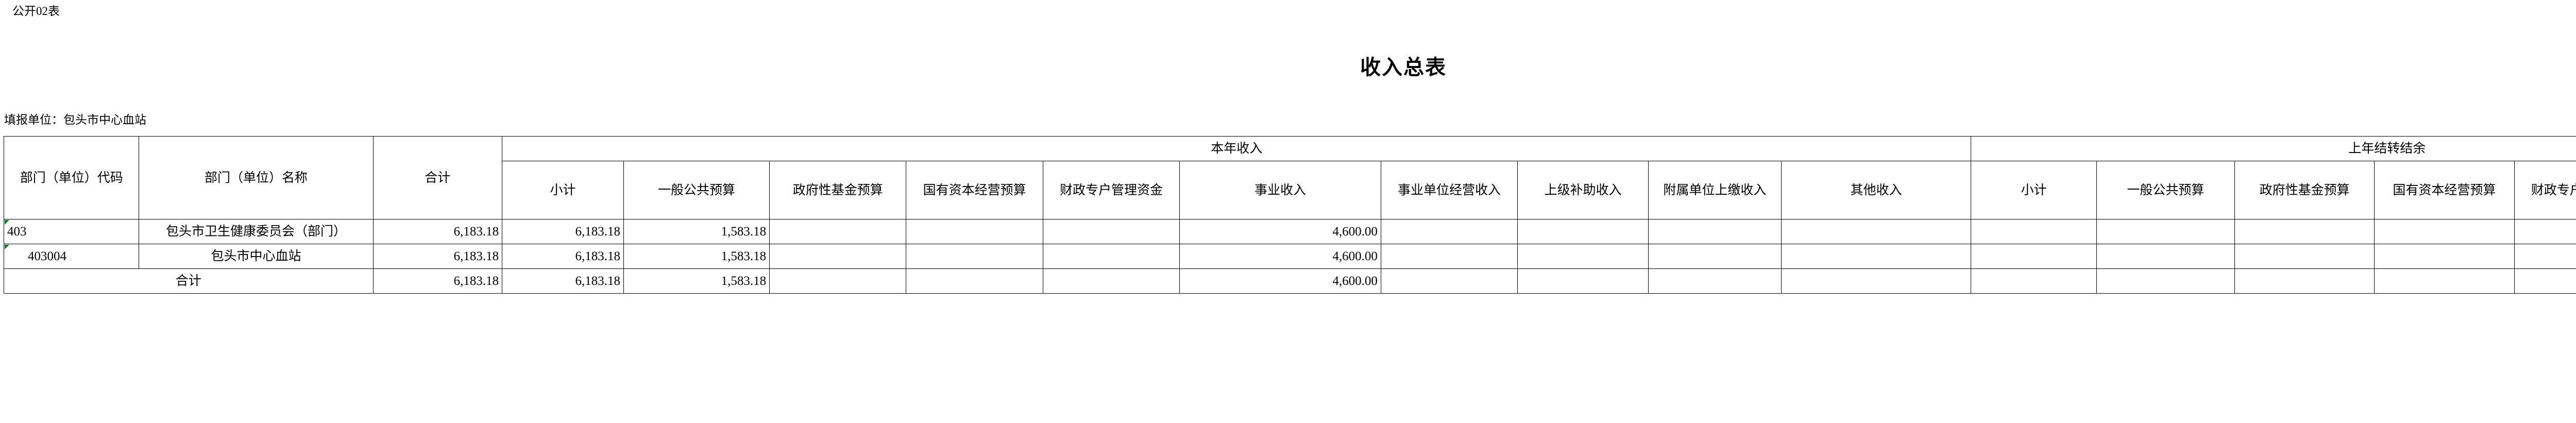  Describe the element at coordinates (71, 256) in the screenshot. I see `cell-dept-code: 403004` at that location.